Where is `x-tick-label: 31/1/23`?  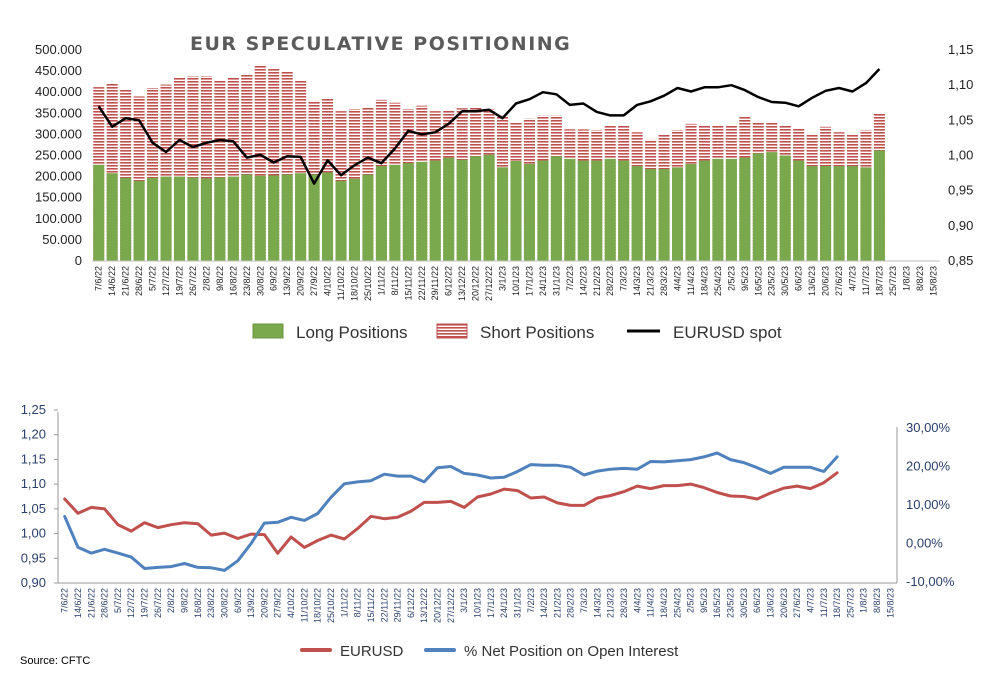
x-tick-label: 31/1/23 is located at coordinates (517, 603).